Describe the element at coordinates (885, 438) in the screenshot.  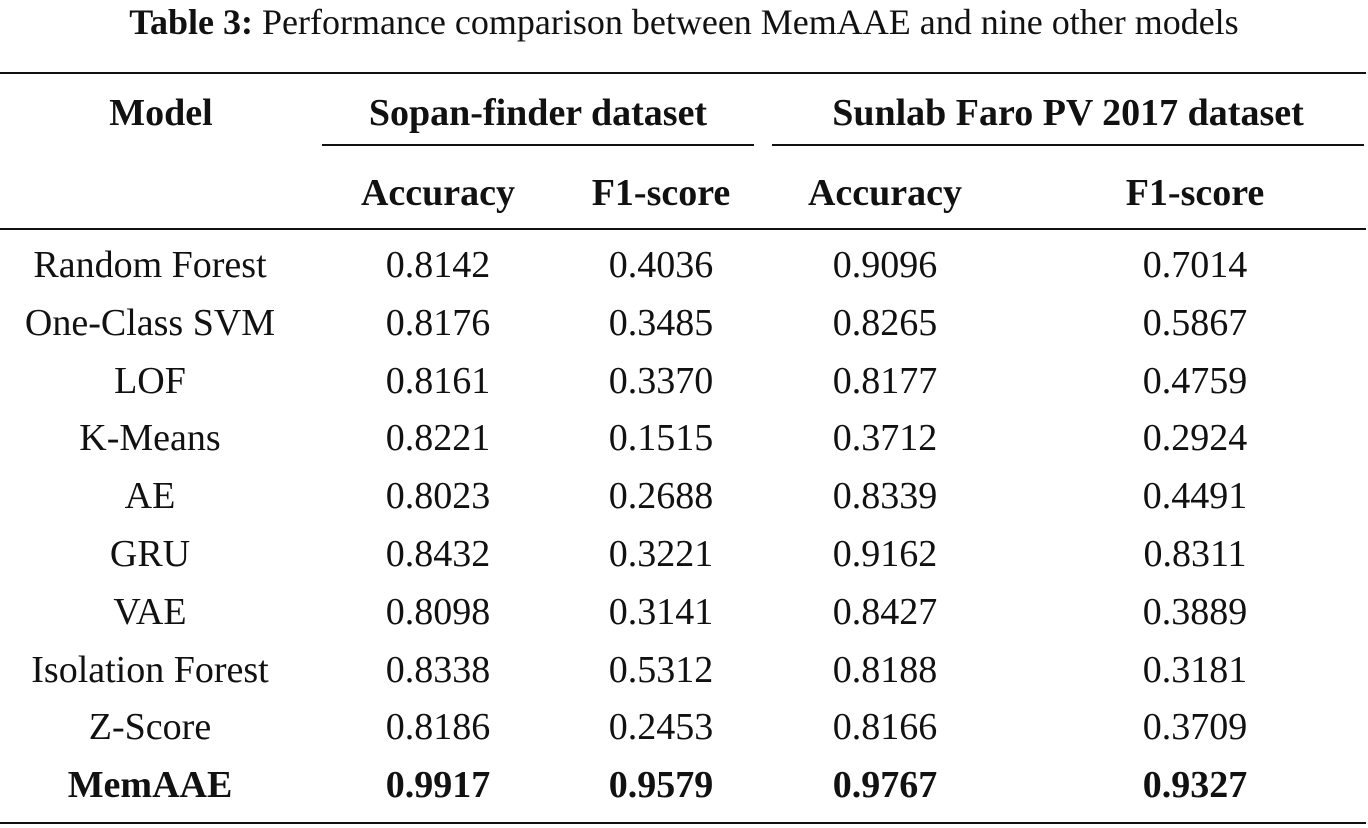
I see `cell-sunlab-accuracy: 0.3712` at that location.